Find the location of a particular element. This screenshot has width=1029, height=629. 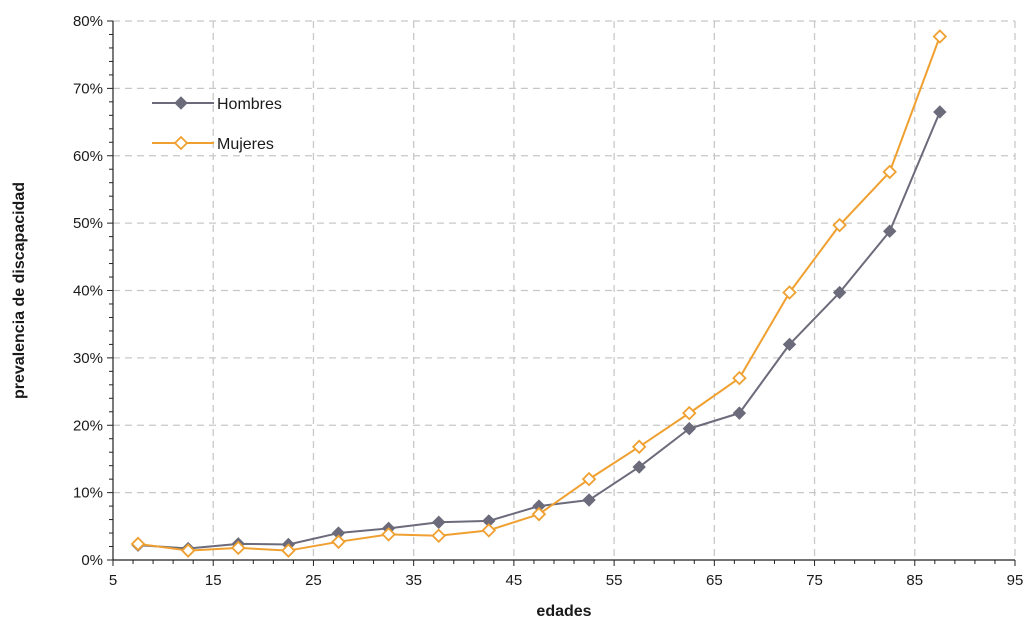

x-tick-label: 85 is located at coordinates (914, 580).